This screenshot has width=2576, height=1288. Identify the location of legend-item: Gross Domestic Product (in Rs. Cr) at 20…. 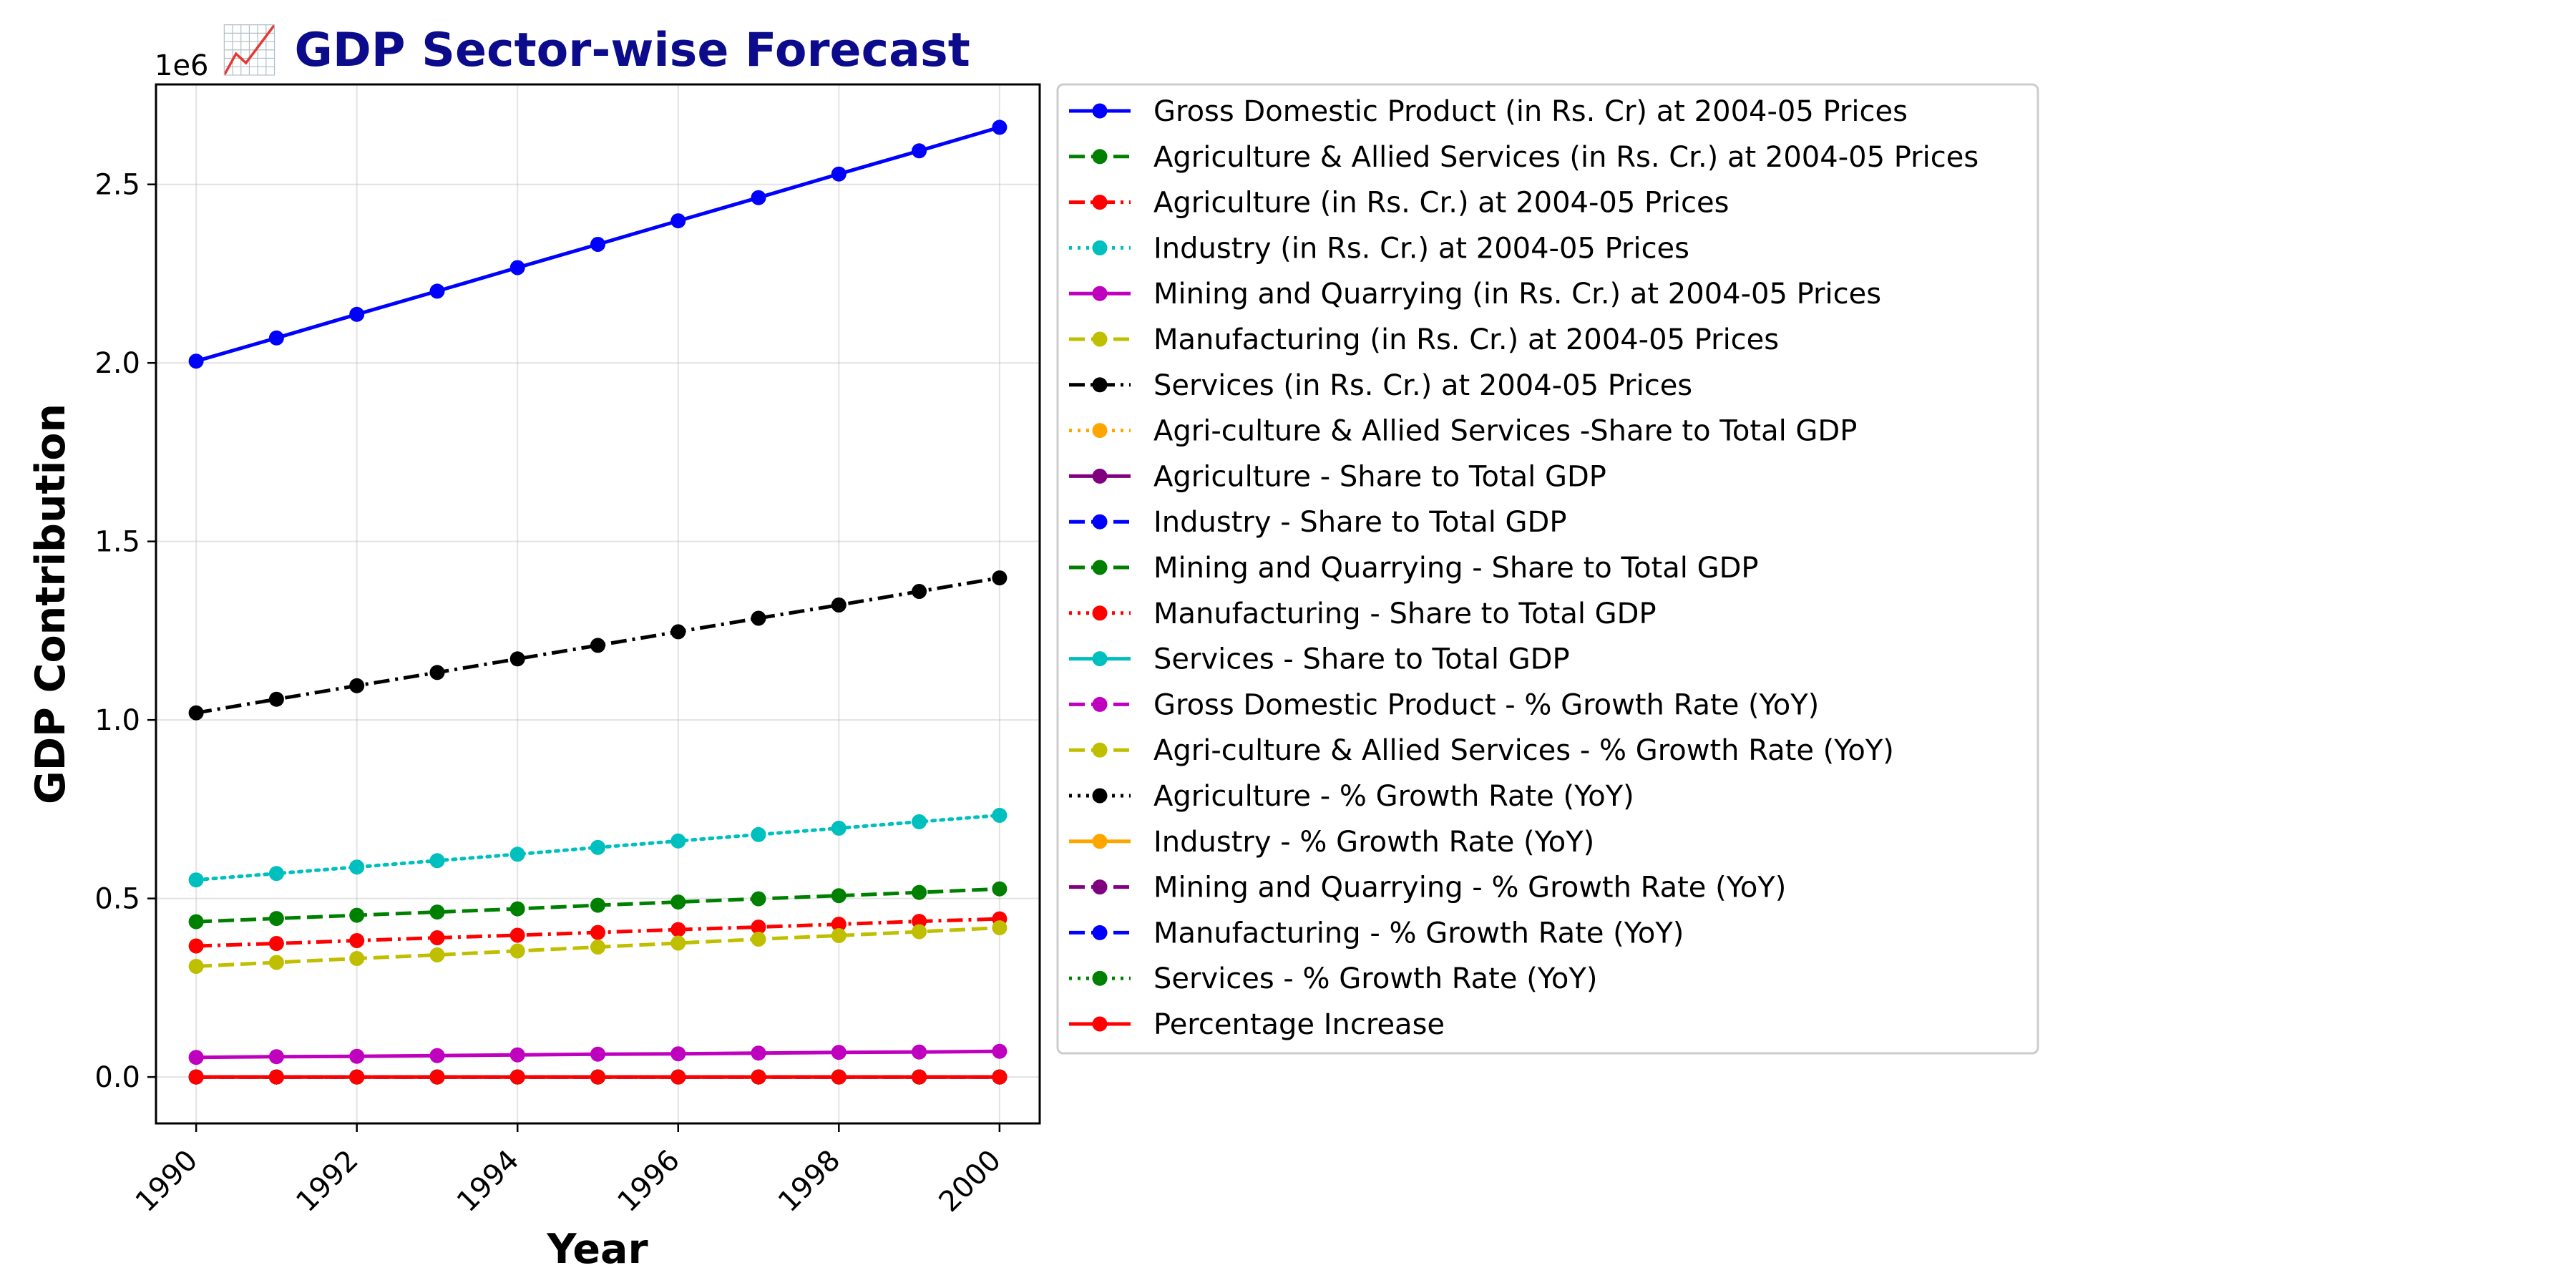
(1488, 111).